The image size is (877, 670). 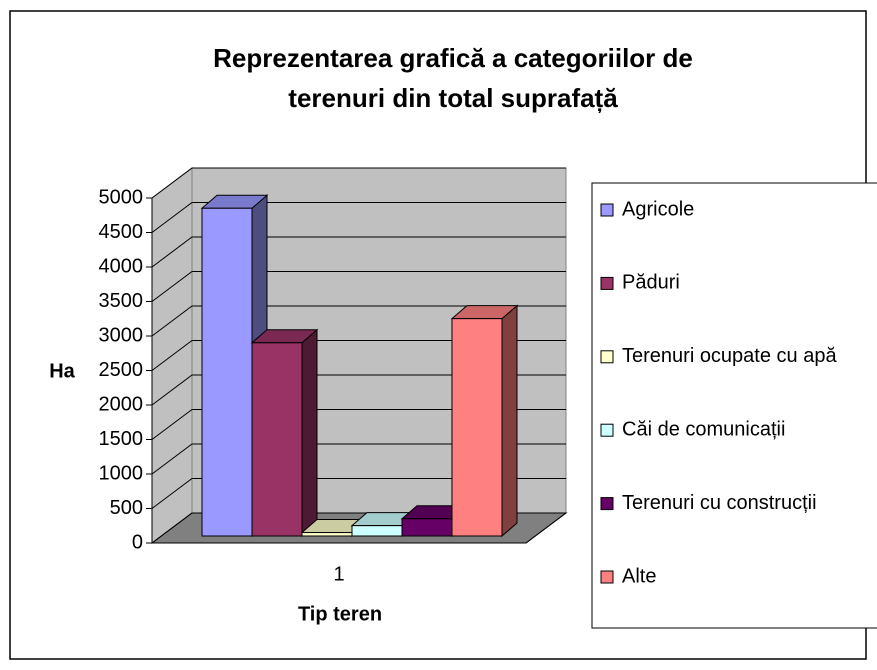 What do you see at coordinates (340, 614) in the screenshot?
I see `x-axis-label: Tip teren` at bounding box center [340, 614].